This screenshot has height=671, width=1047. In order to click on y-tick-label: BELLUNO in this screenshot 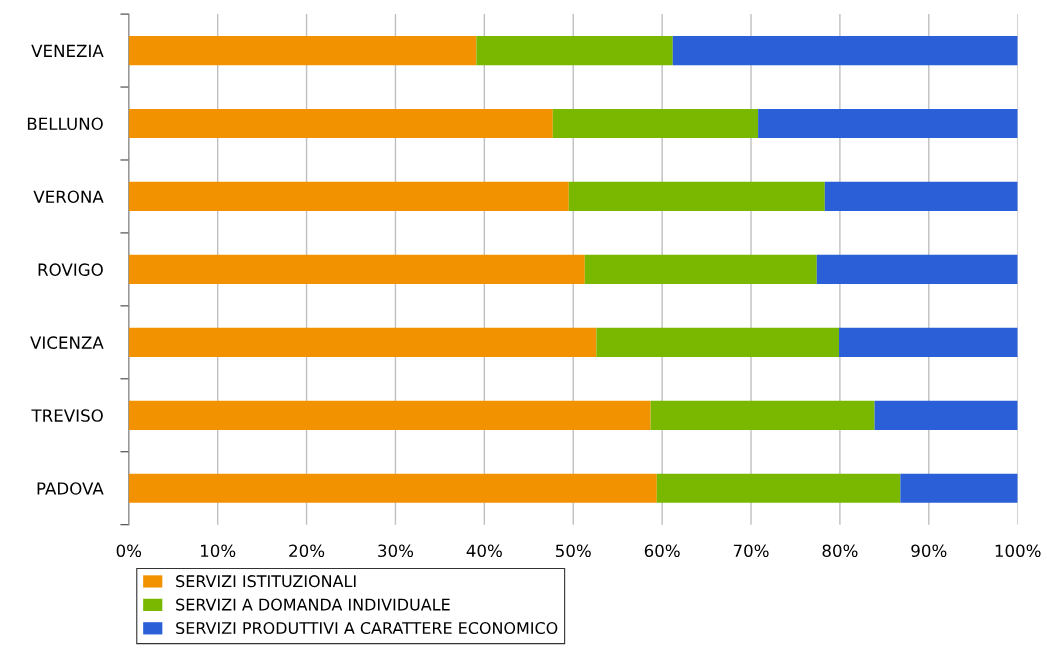, I will do `click(65, 124)`.